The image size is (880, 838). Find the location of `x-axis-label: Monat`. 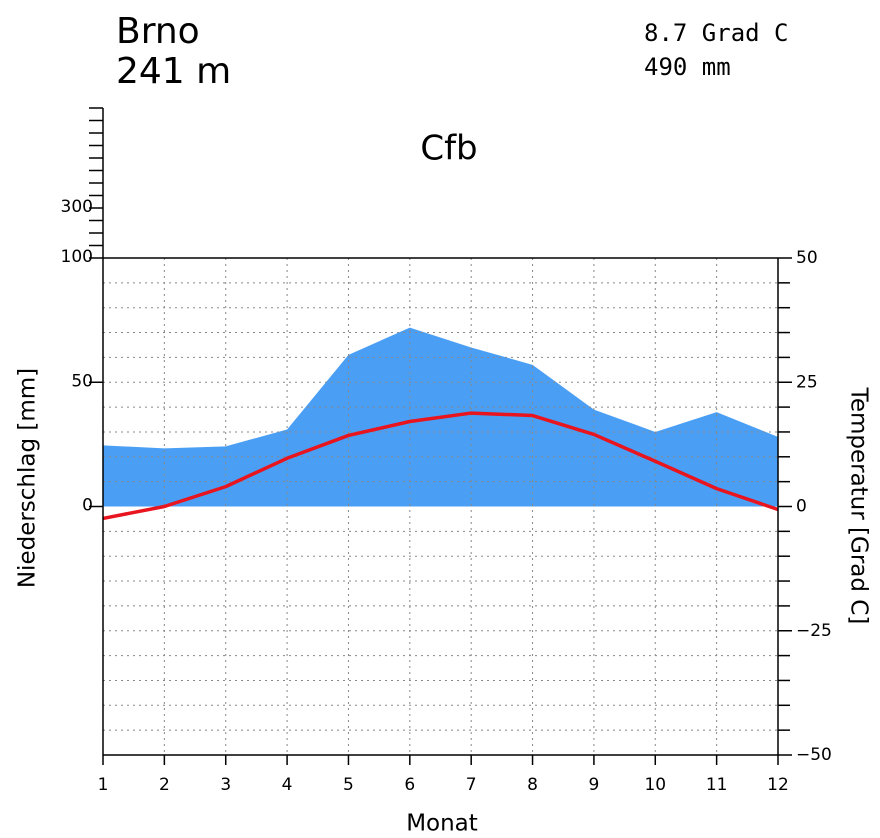

x-axis-label: Monat is located at coordinates (442, 824).